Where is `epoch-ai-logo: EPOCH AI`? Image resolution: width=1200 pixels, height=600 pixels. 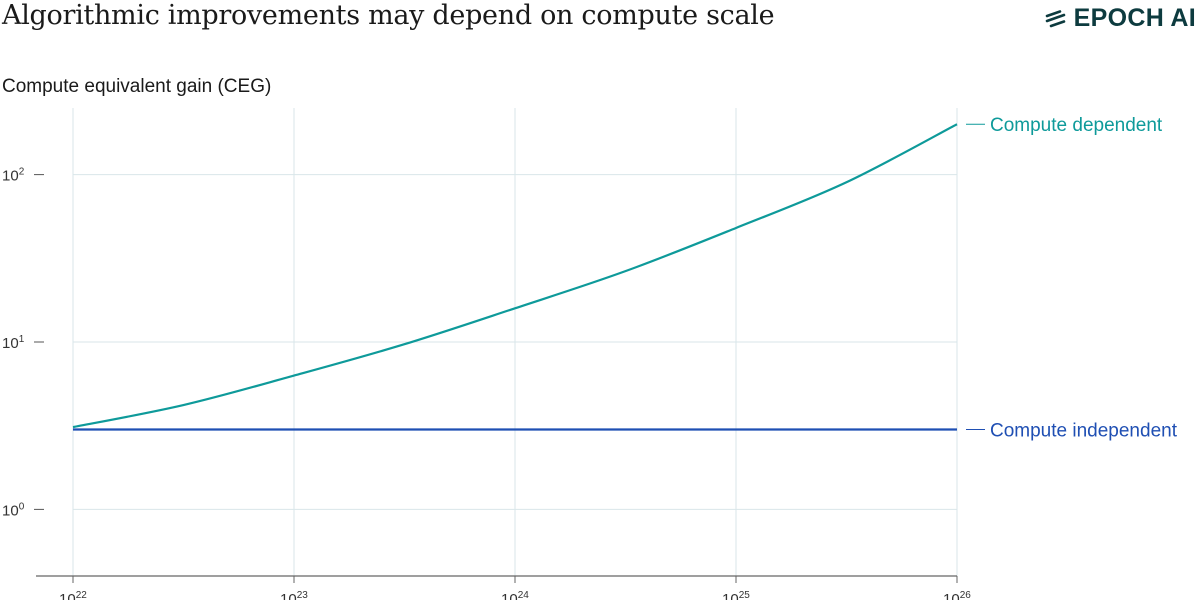
epoch-ai-logo: EPOCH AI is located at coordinates (1120, 18).